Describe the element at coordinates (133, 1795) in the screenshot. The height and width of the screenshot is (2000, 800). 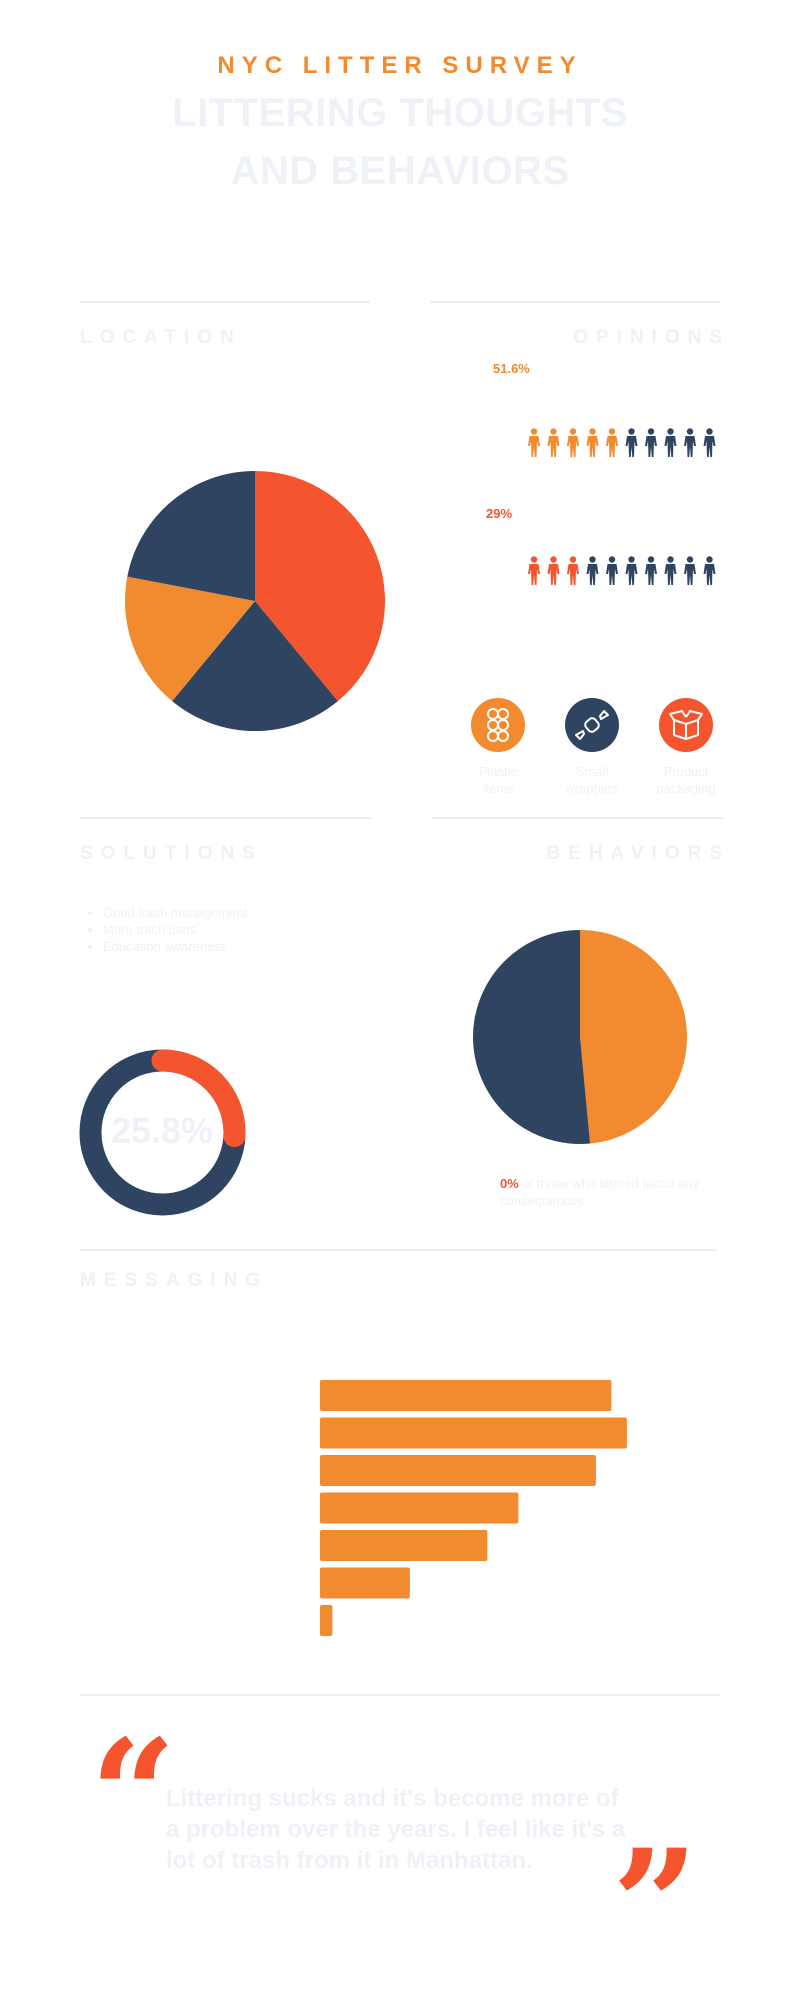
I see `open-quote-icon: “` at that location.